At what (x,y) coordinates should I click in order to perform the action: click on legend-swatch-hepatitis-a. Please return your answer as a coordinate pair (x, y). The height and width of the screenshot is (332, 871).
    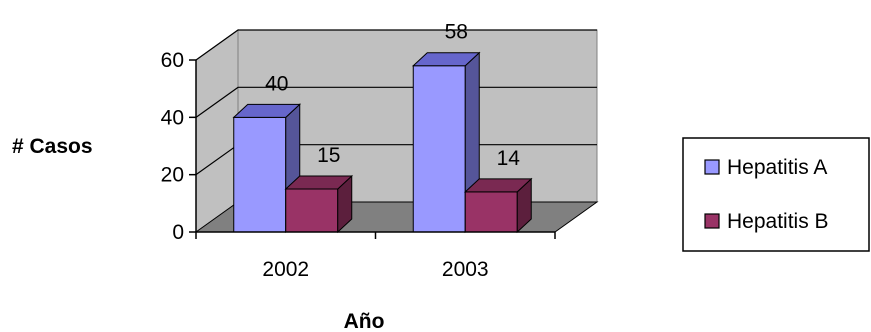
    Looking at the image, I should click on (712, 167).